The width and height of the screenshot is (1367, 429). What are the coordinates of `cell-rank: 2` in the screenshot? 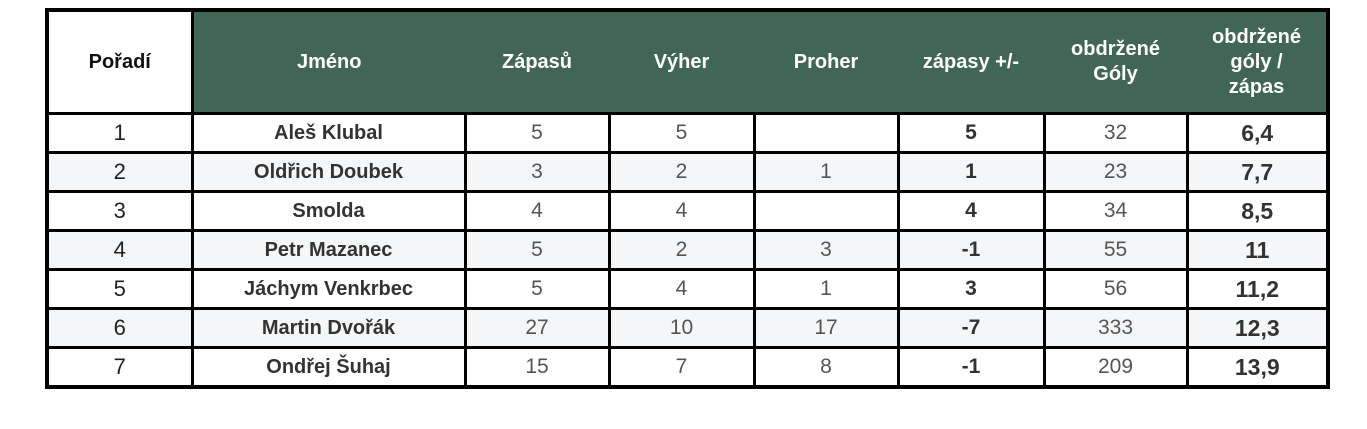 It's located at (119, 172).